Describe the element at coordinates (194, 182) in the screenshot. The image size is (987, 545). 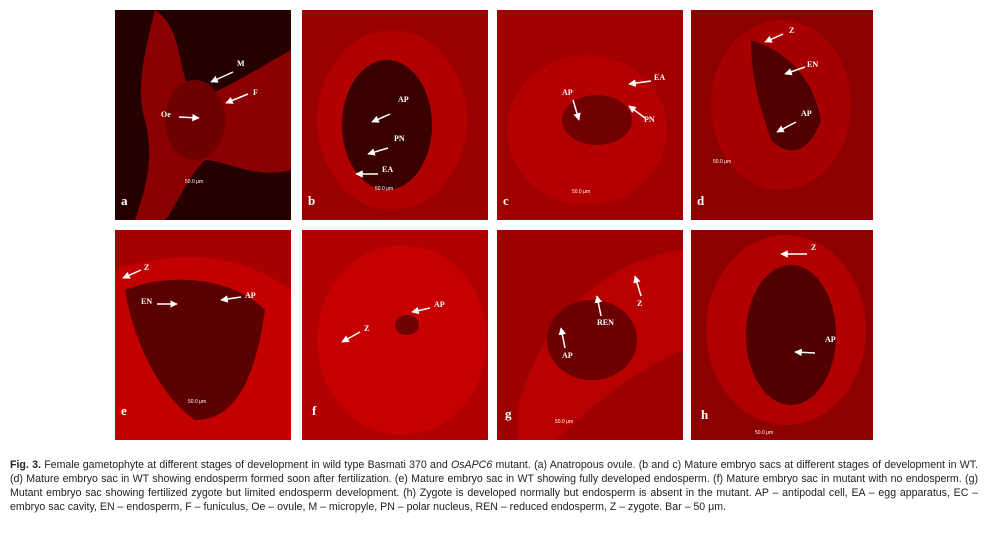
I see `scale-bar-a: 50.0 μm` at that location.